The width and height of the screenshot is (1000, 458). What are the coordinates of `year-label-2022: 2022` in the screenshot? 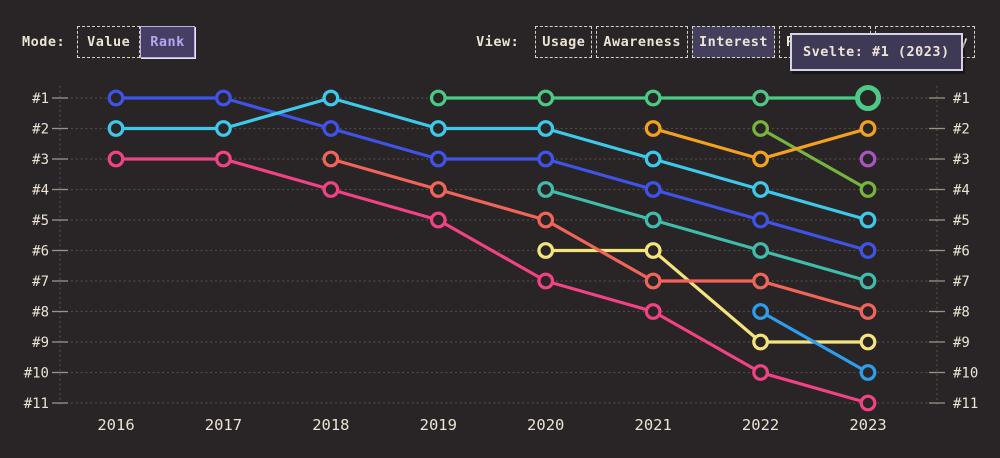 It's located at (760, 425).